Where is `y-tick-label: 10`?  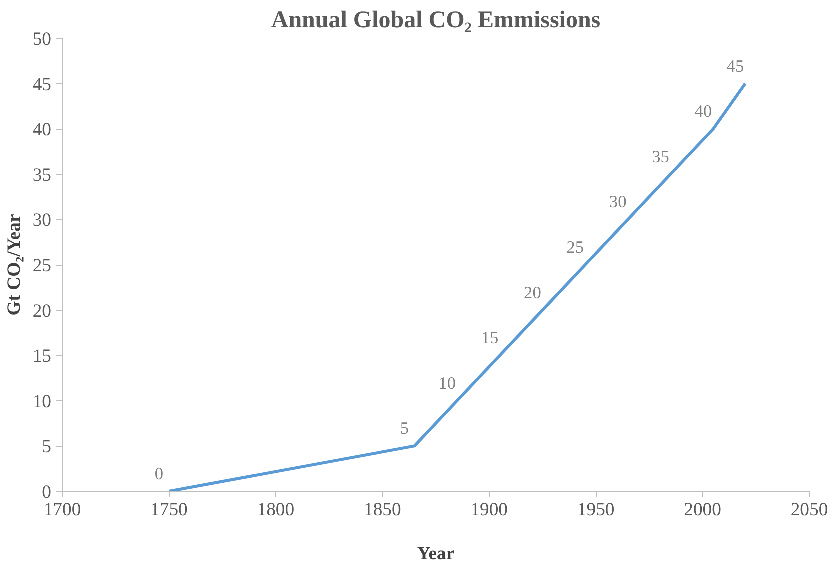 y-tick-label: 10 is located at coordinates (42, 401).